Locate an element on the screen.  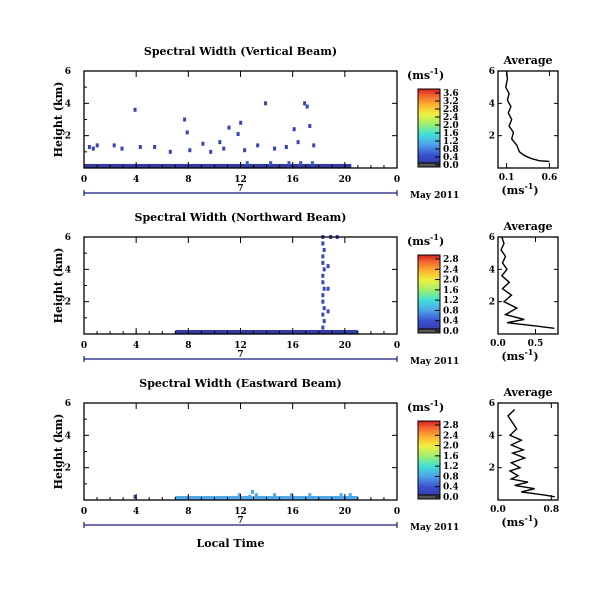
profile-x-tick-label: 0.6 is located at coordinates (550, 178).